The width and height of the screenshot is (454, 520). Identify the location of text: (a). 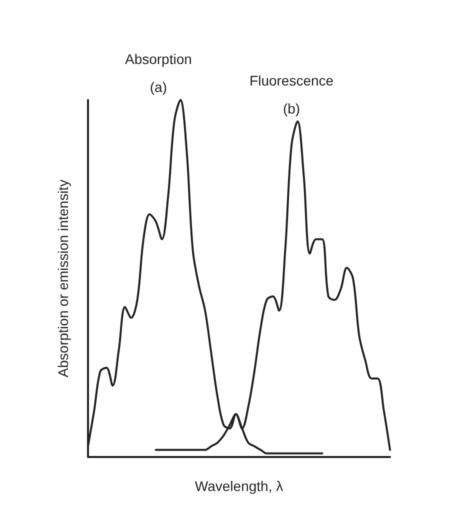
(159, 87).